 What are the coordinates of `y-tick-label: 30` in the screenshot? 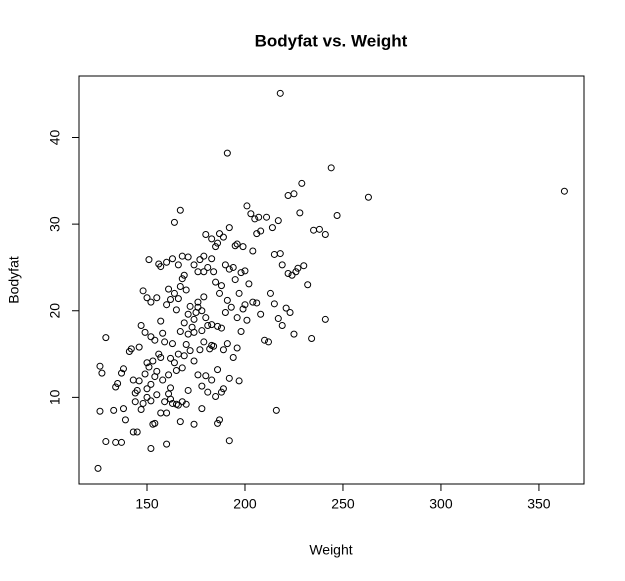 It's located at (55, 224).